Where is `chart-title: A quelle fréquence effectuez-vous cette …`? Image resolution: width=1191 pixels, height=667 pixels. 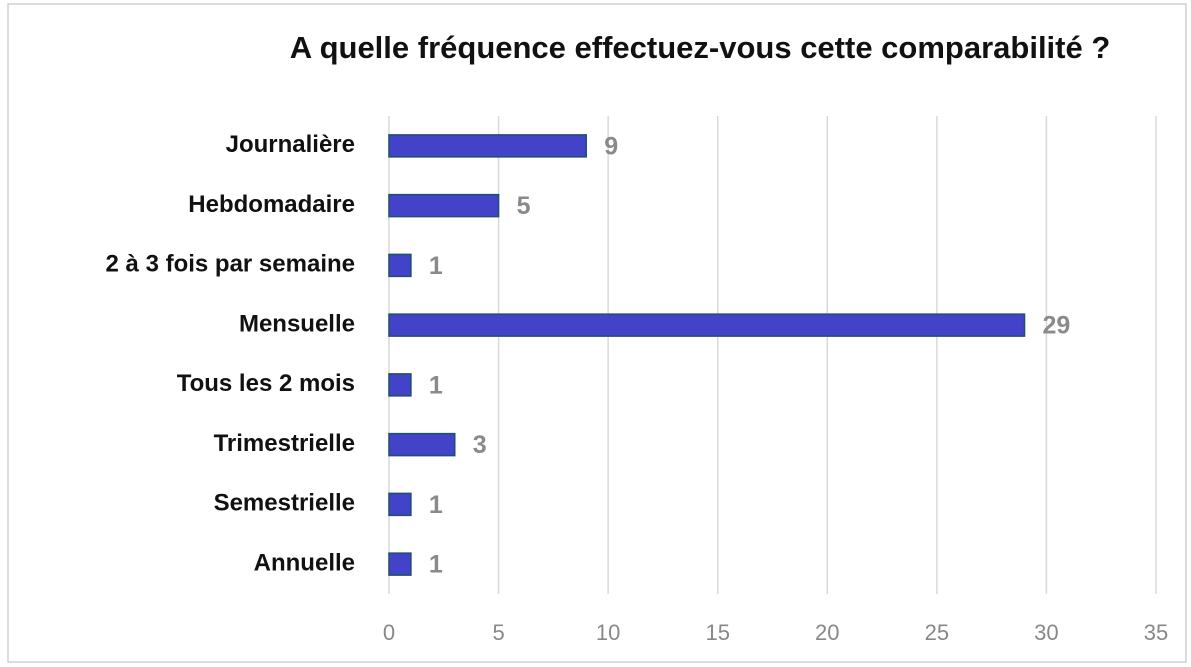 chart-title: A quelle fréquence effectuez-vous cette … is located at coordinates (700, 47).